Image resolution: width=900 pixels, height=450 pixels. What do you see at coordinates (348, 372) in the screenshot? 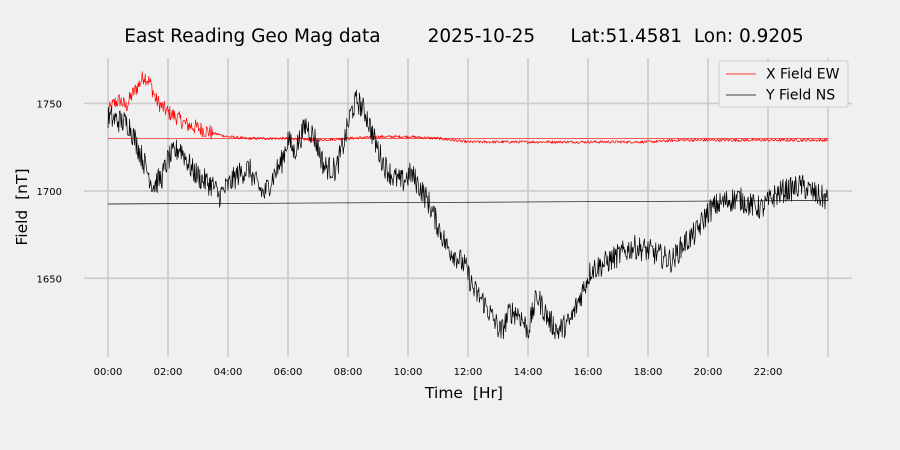
I see `x-tick-label: 08:00` at bounding box center [348, 372].